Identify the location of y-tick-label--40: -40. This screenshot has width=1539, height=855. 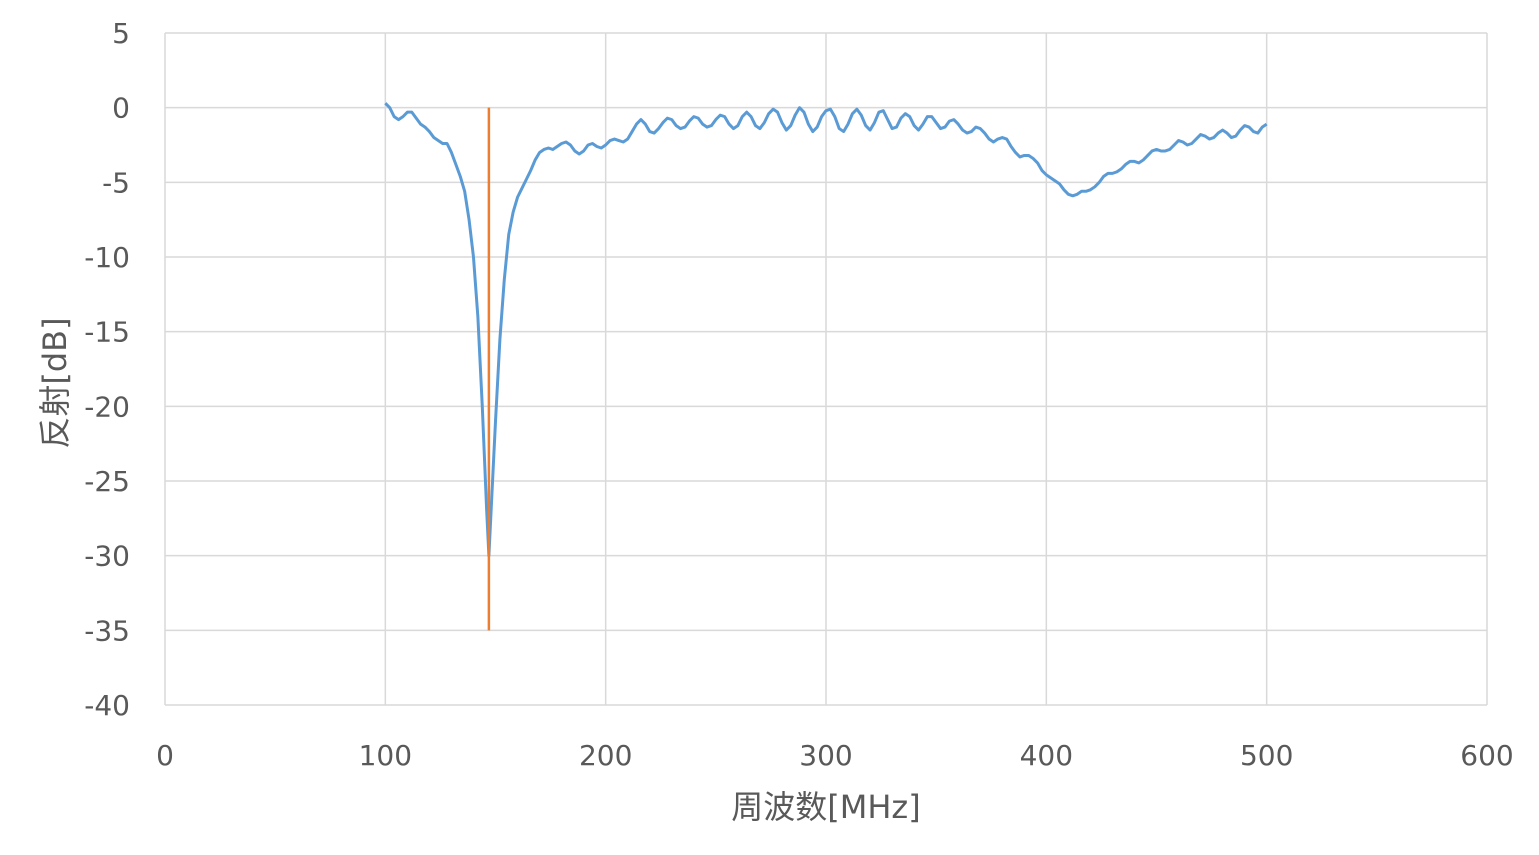
(107, 705).